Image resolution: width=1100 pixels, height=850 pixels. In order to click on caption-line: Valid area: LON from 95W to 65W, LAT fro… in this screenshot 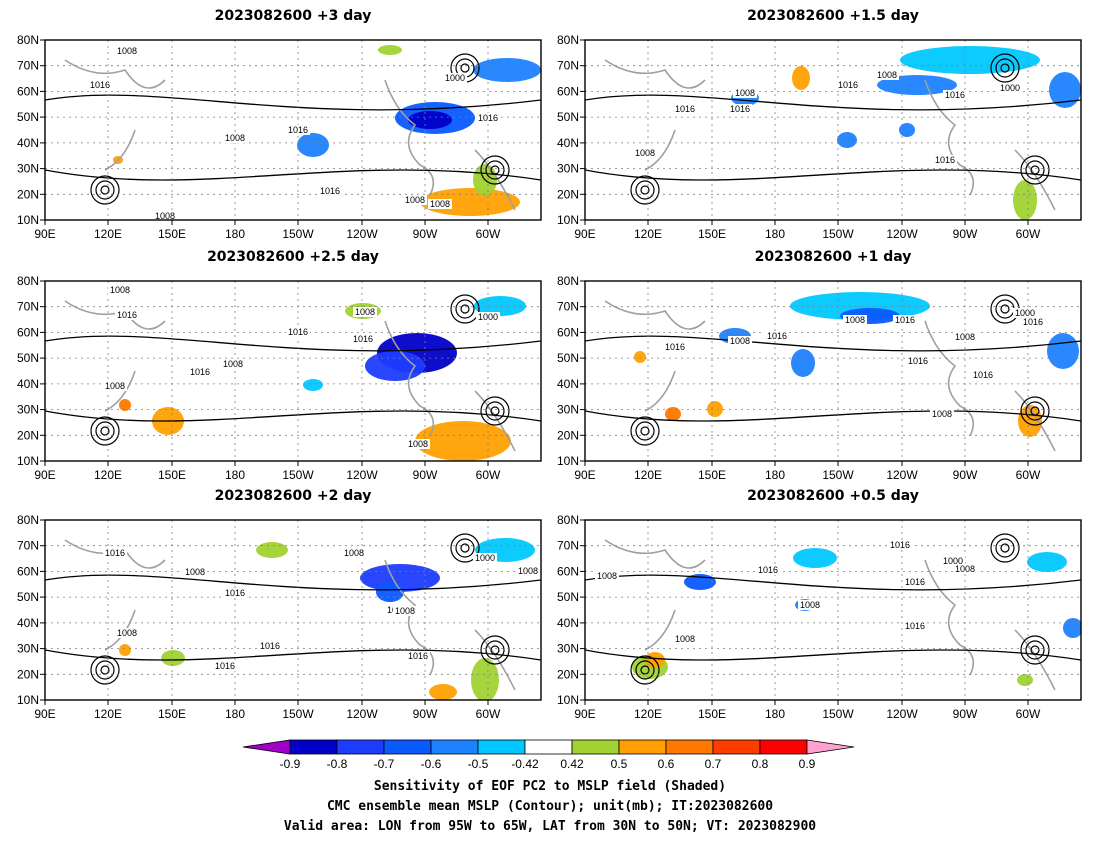, I will do `click(550, 826)`.